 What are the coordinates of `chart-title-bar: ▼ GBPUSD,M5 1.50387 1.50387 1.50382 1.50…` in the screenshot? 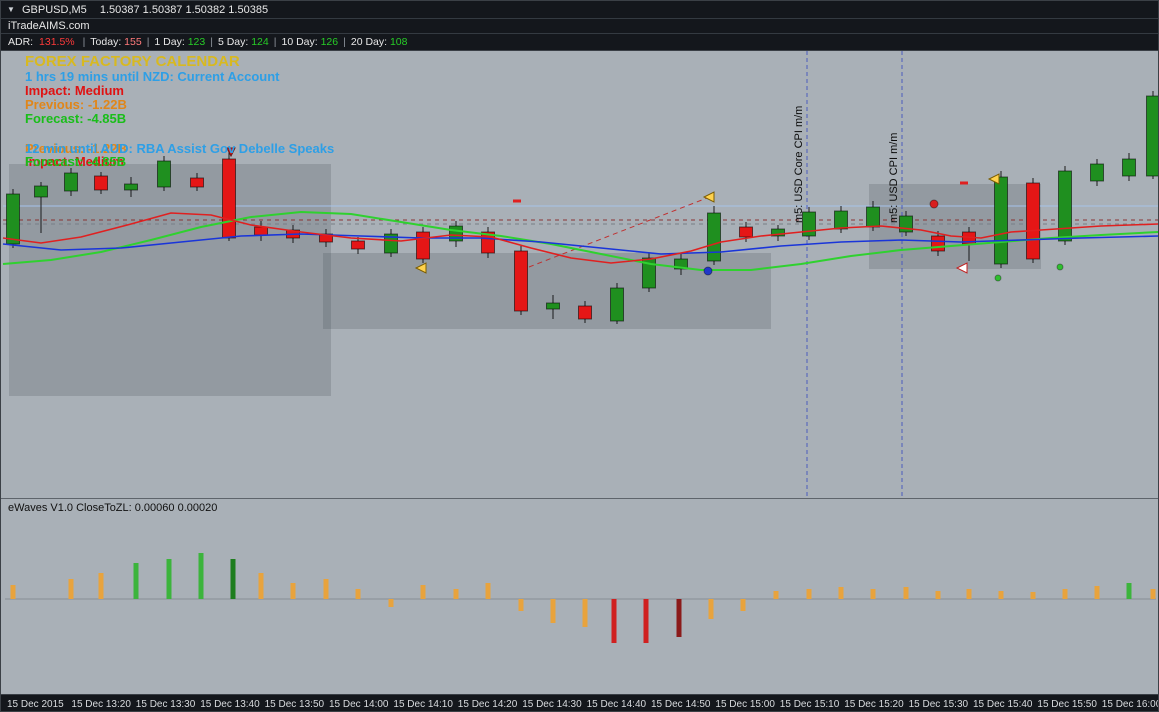 It's located at (579, 10).